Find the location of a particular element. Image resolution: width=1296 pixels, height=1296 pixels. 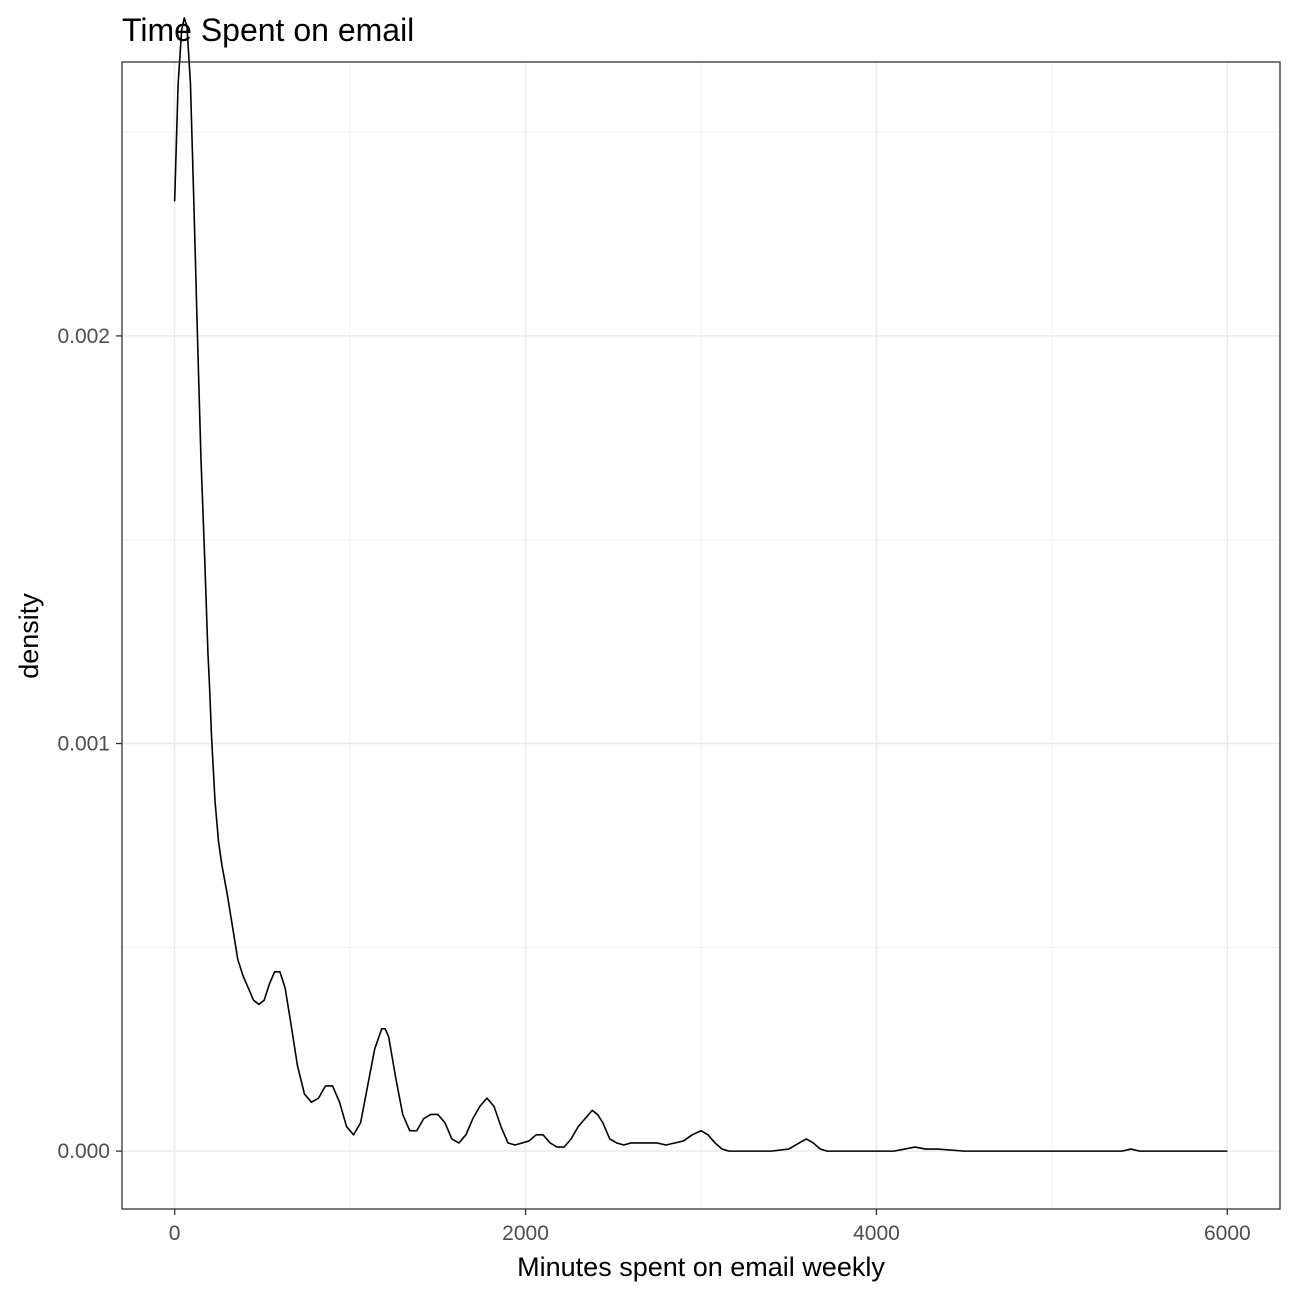

x-tick-label: 6000 is located at coordinates (1227, 1233).